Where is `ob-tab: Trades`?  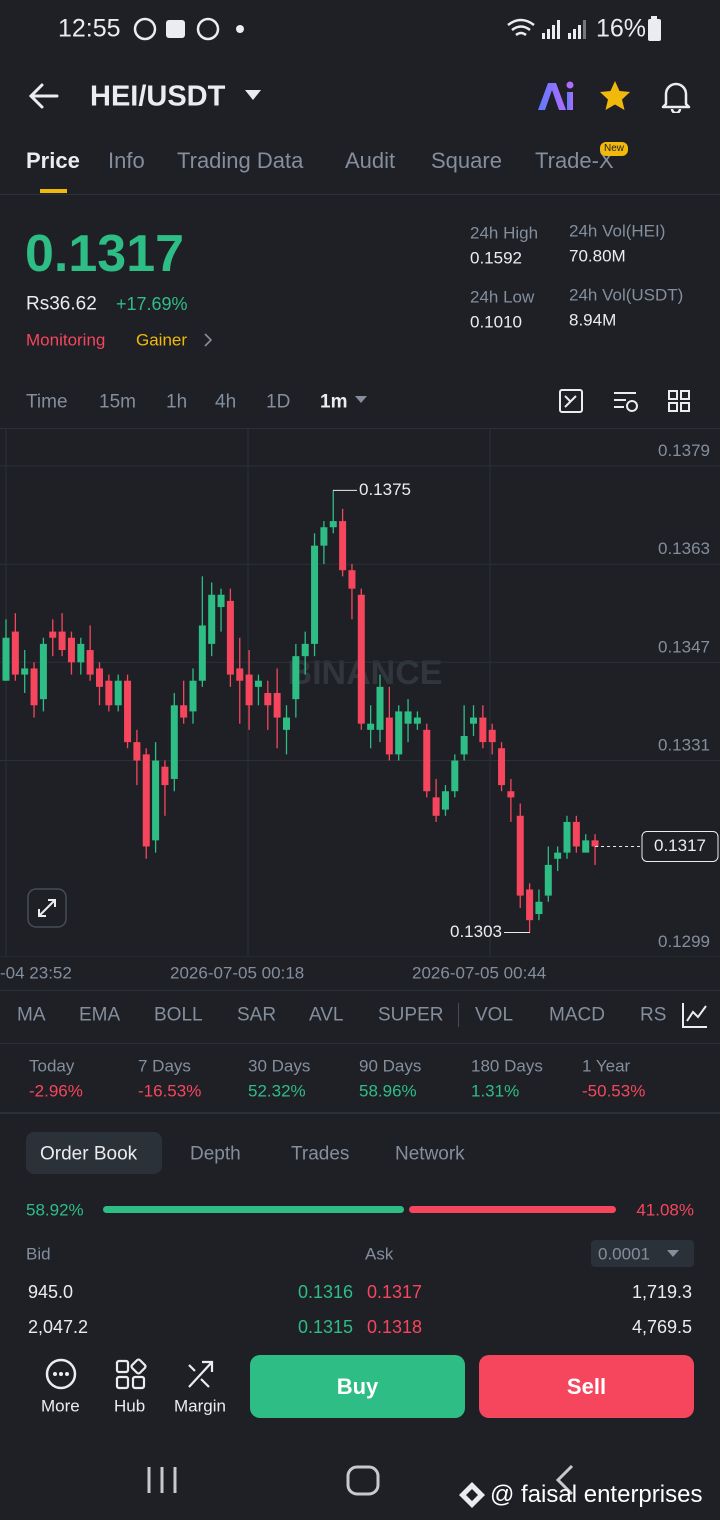
ob-tab: Trades is located at coordinates (320, 1154).